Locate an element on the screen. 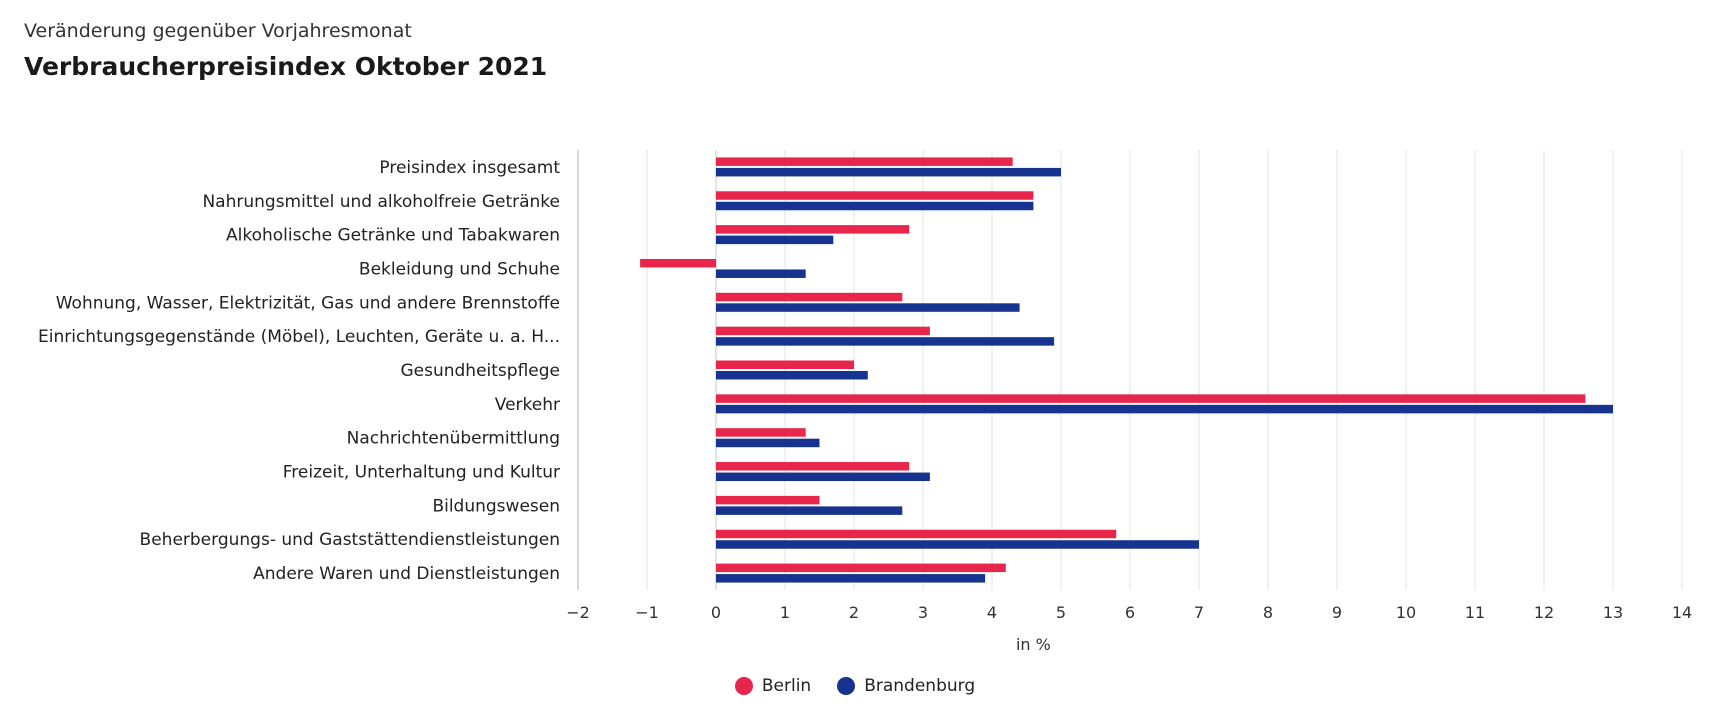  category-label: Bekleidung und Schuhe is located at coordinates (459, 269).